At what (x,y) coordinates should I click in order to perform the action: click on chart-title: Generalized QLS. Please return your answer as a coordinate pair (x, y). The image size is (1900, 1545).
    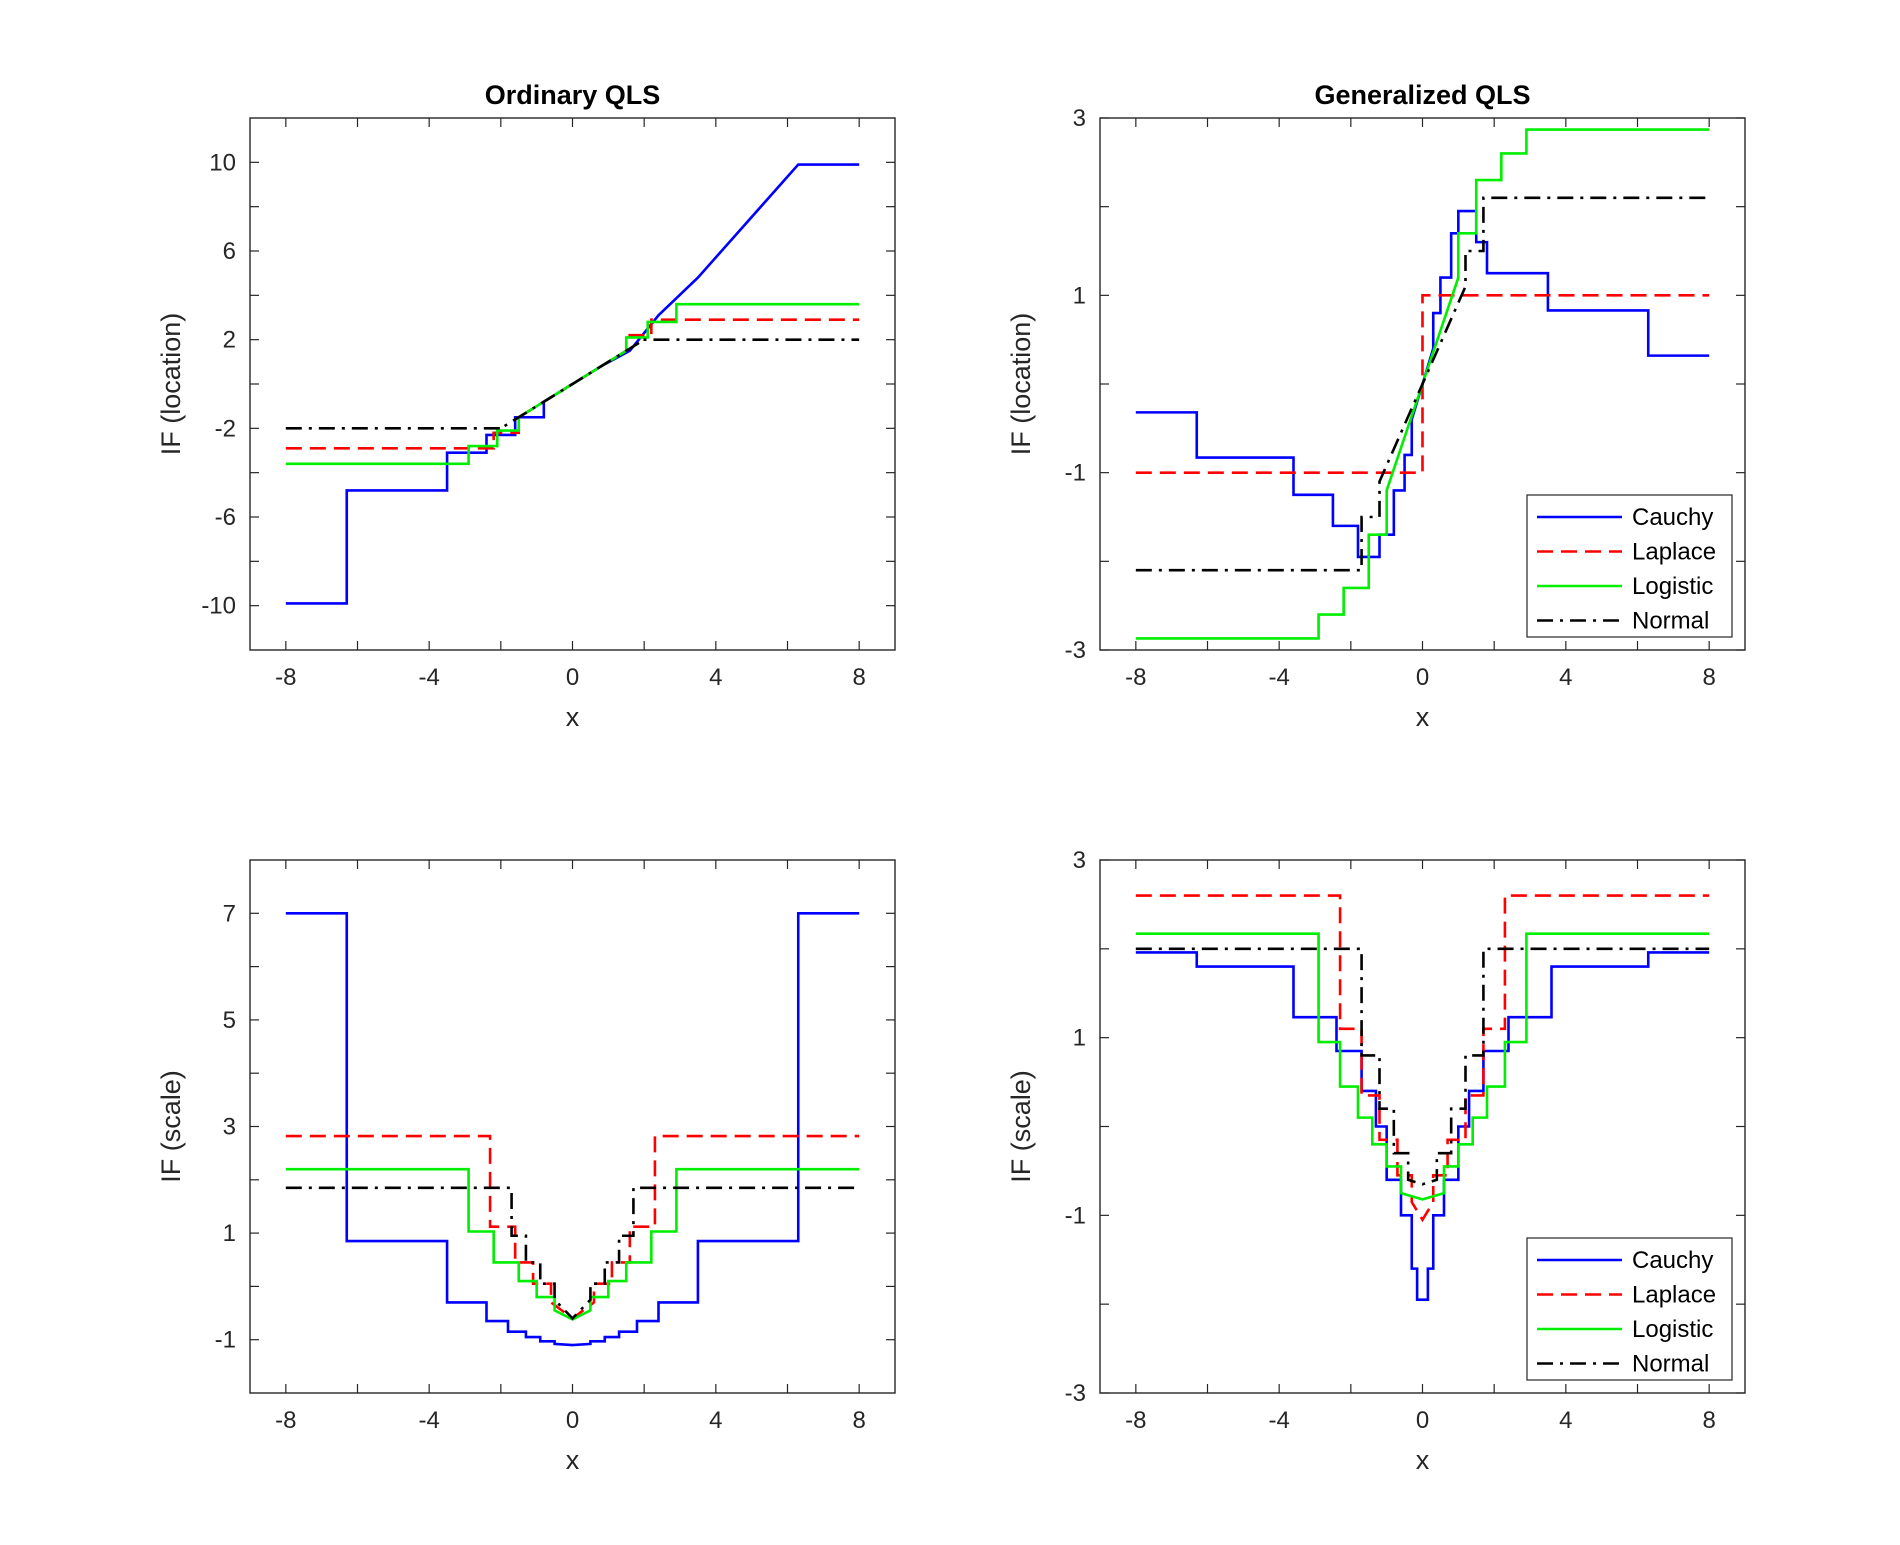
    Looking at the image, I should click on (1422, 95).